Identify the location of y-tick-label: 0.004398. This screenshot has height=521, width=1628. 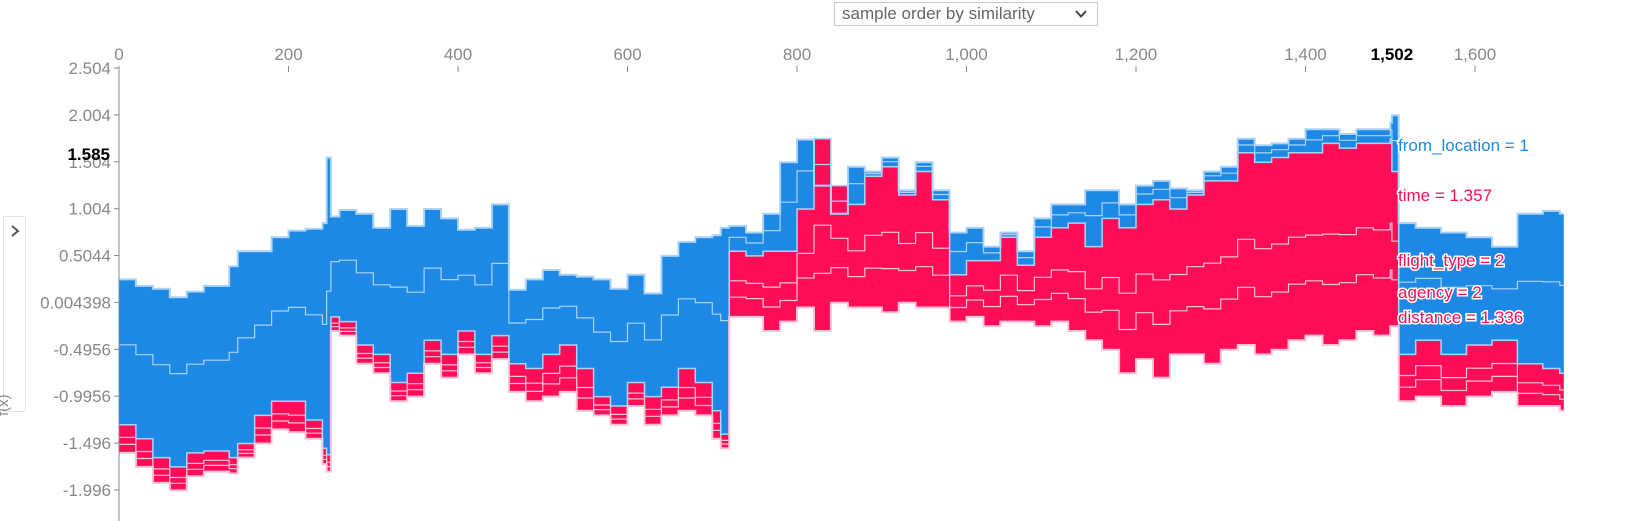
(75, 302).